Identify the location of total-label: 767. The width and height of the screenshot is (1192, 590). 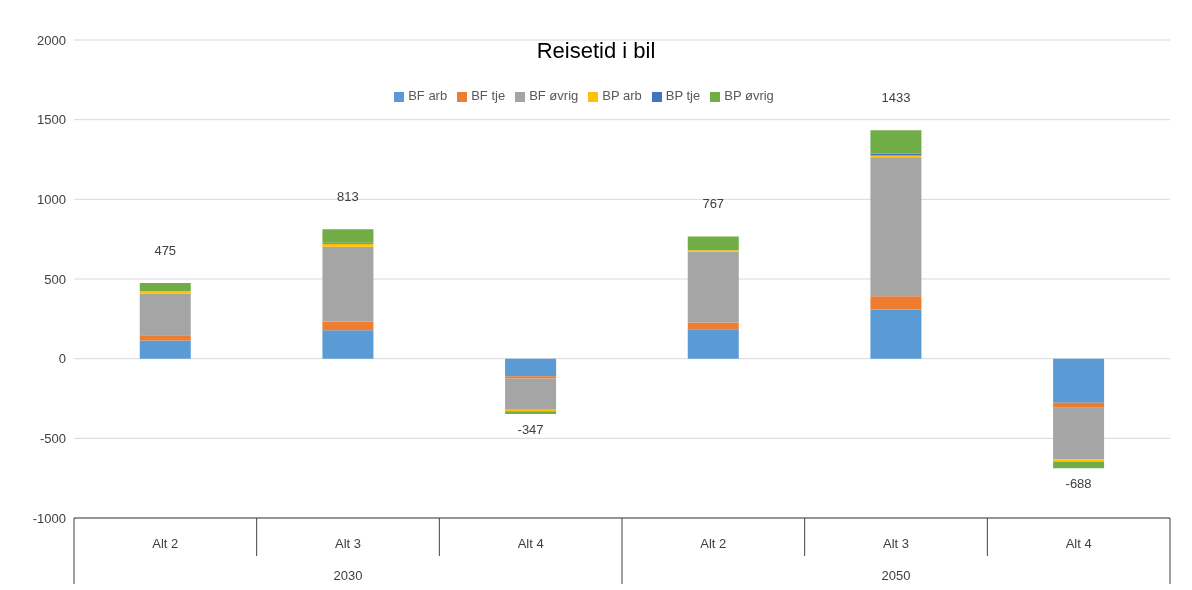
(713, 204).